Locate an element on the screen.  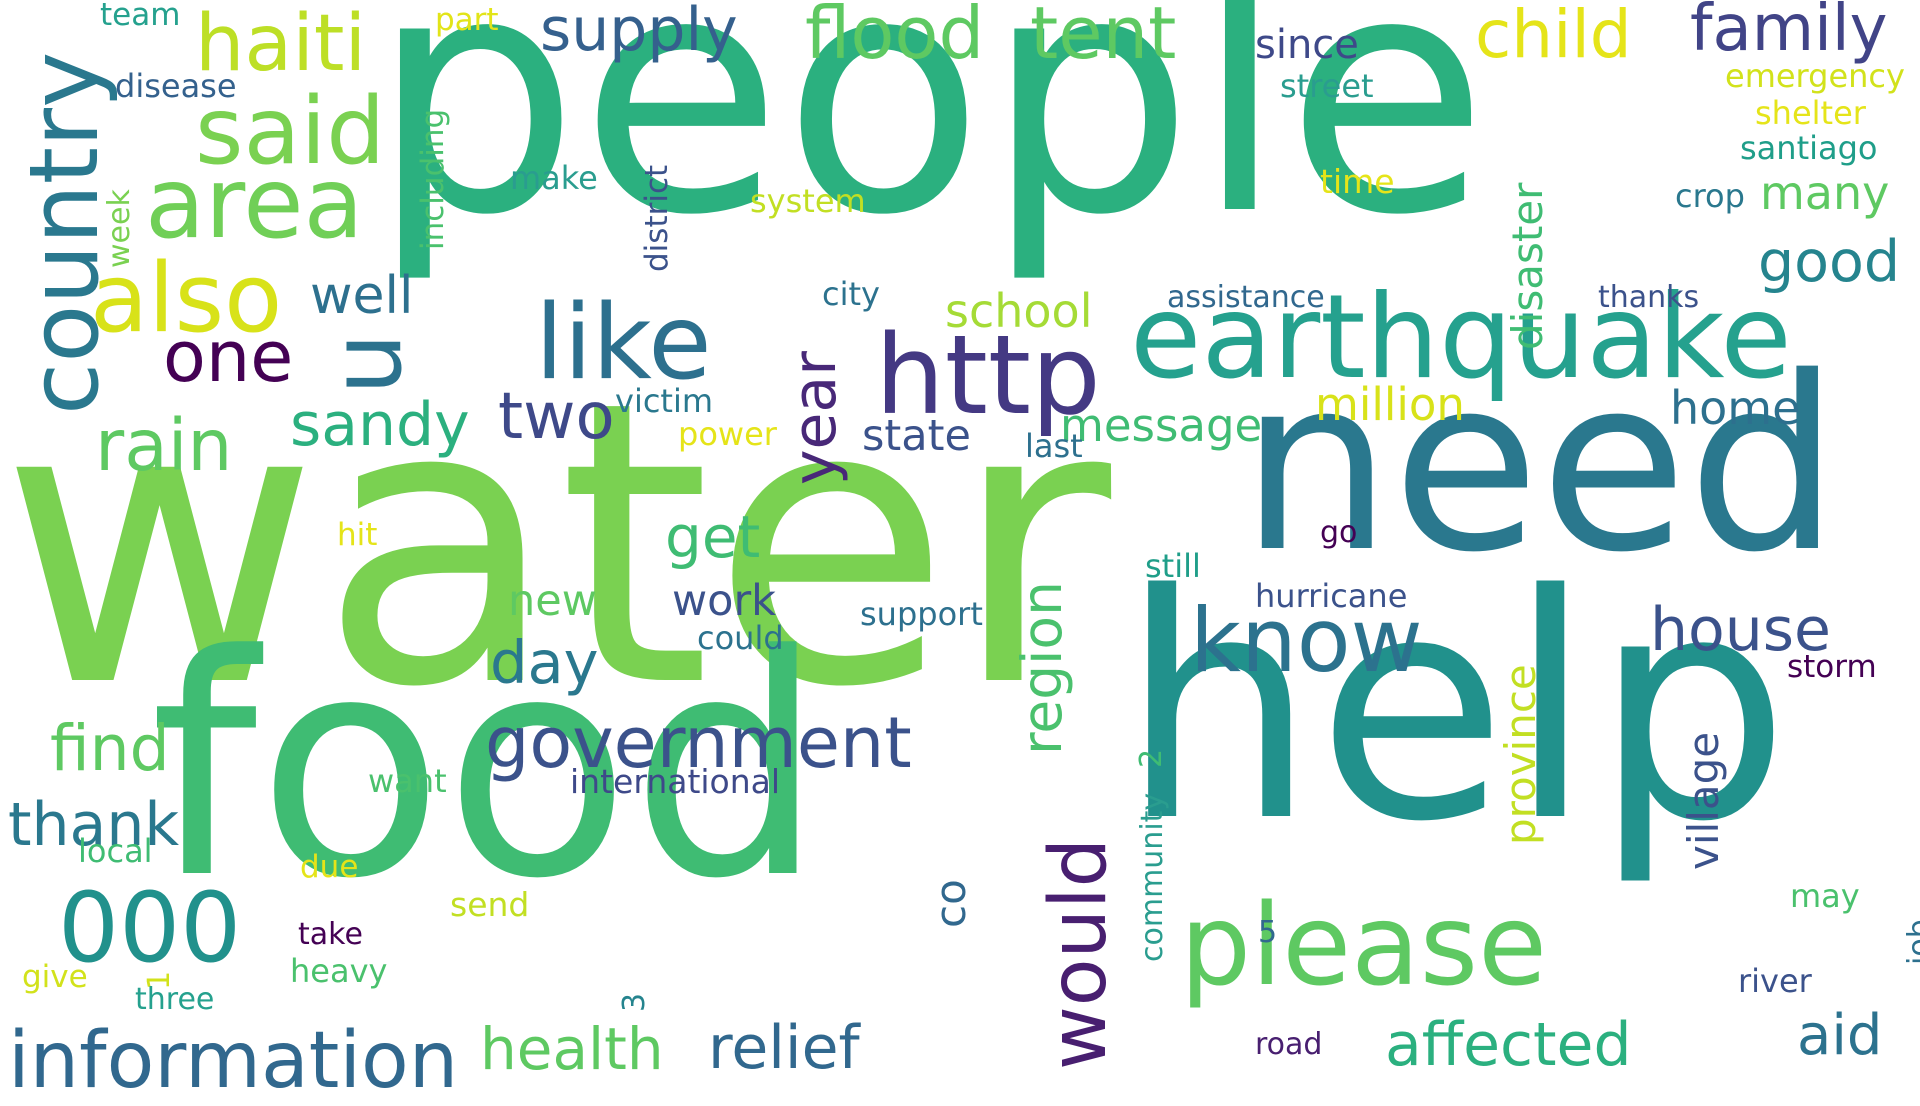
cloud-word: hit is located at coordinates (357, 535).